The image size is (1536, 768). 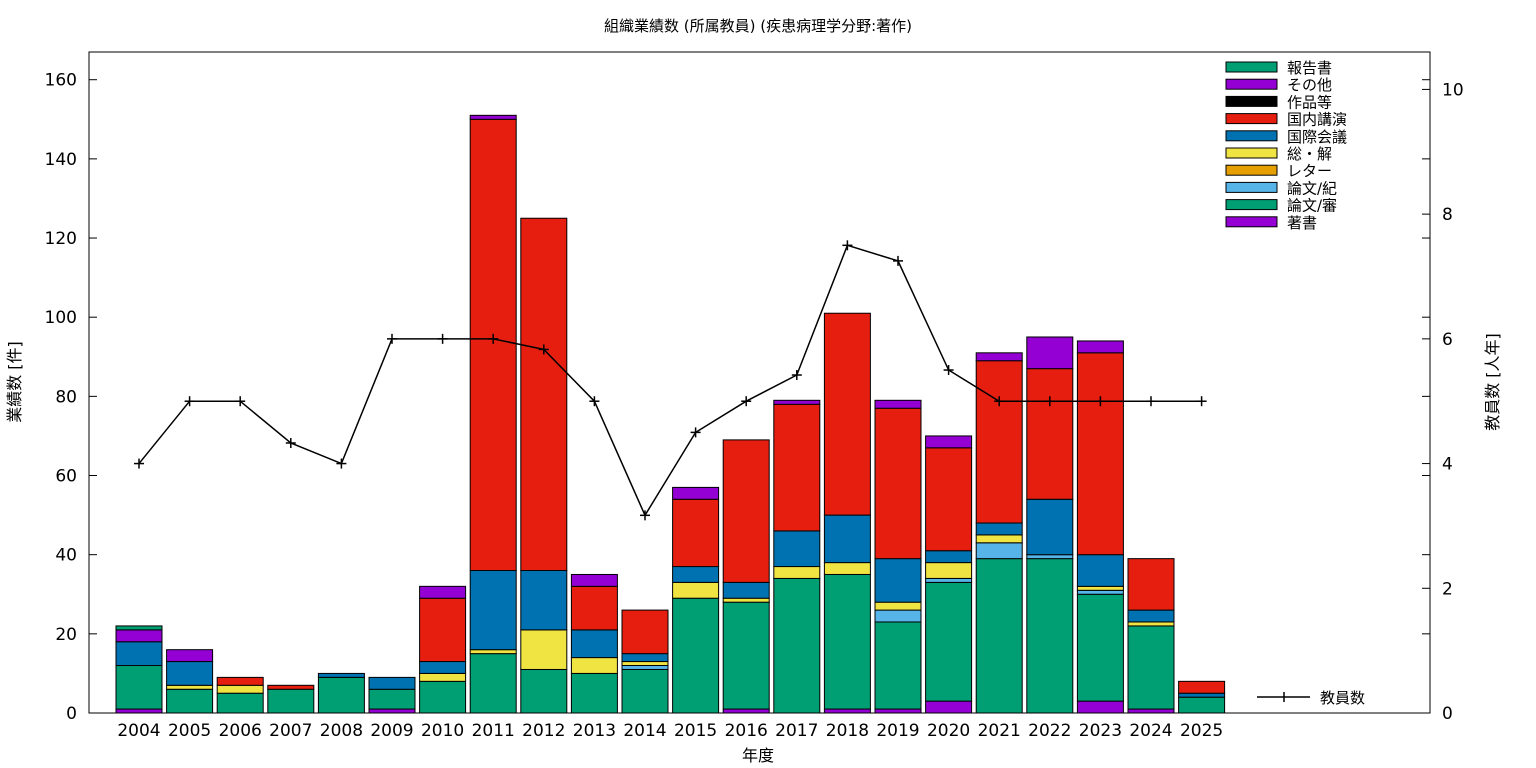 What do you see at coordinates (61, 318) in the screenshot?
I see `y-tick-label: 100` at bounding box center [61, 318].